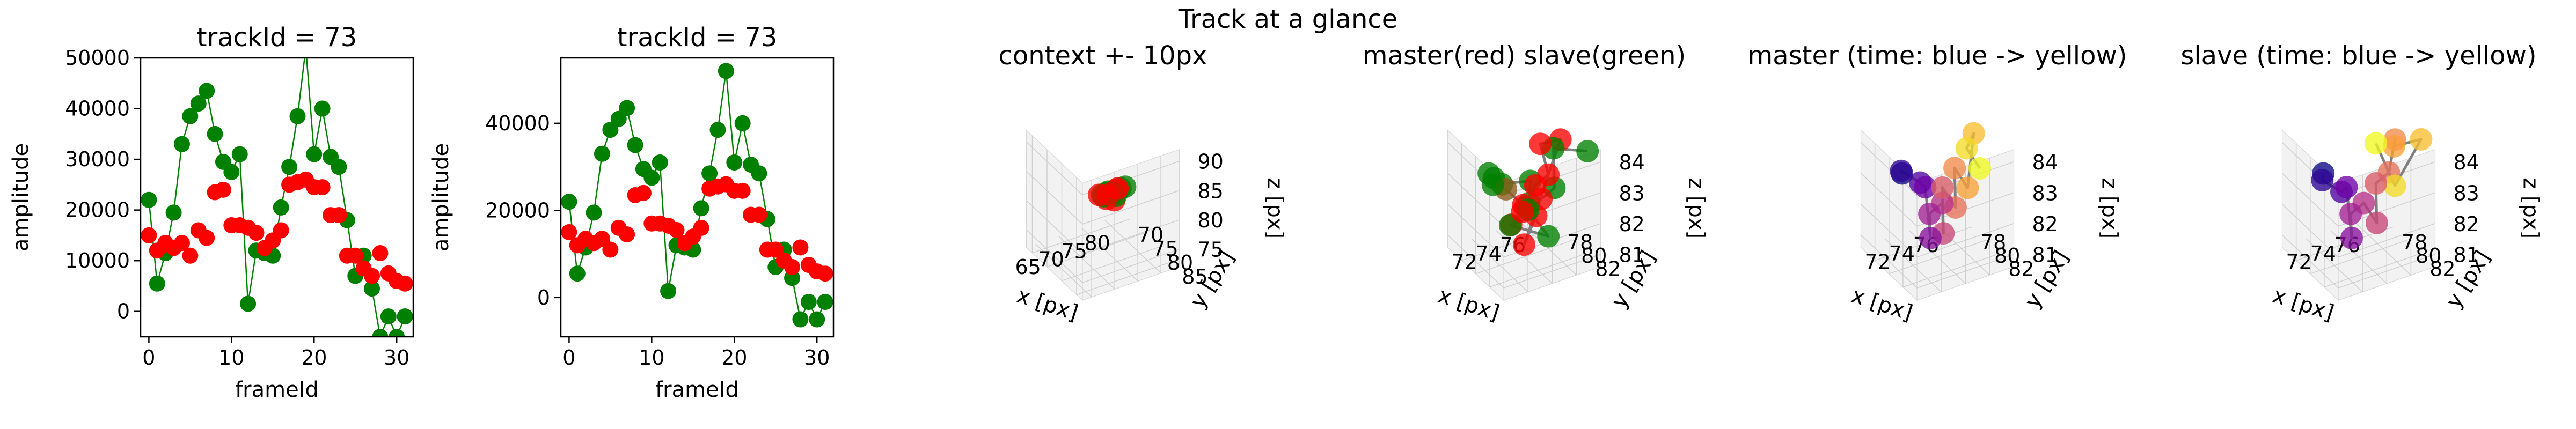  Describe the element at coordinates (817, 357) in the screenshot. I see `x-tick-label: 30` at that location.